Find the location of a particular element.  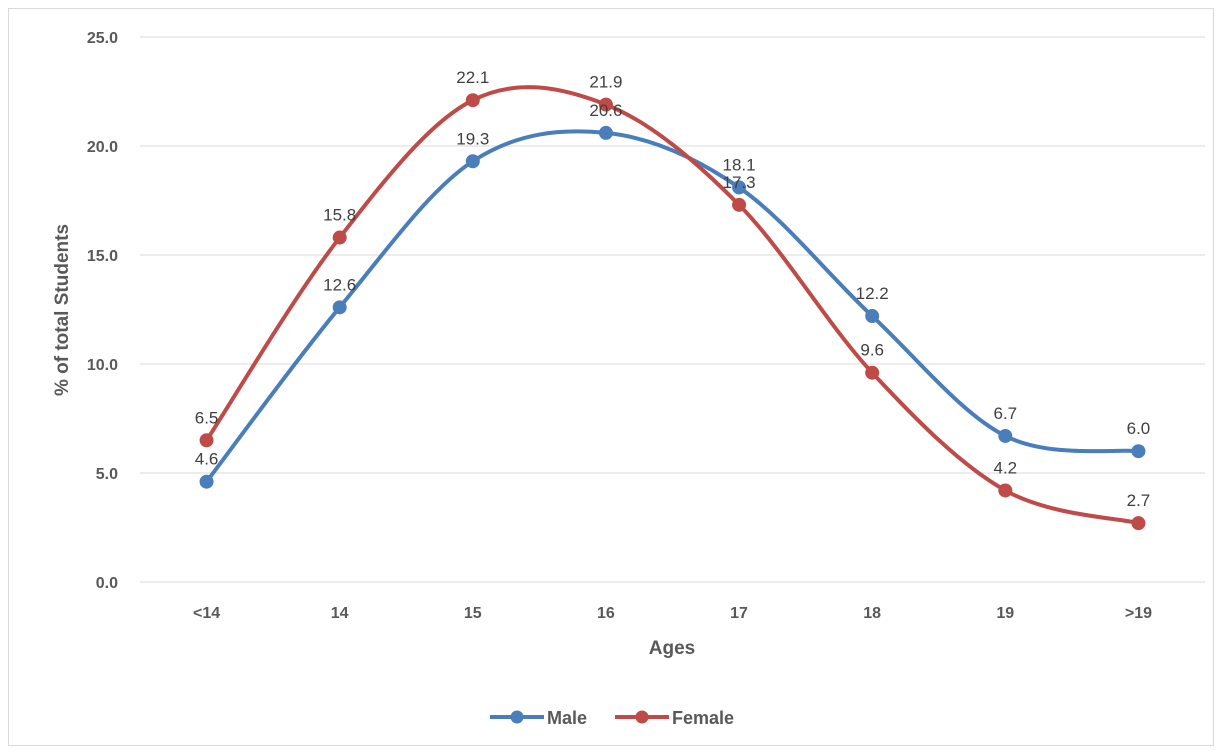

y-tick-label: 5.0 is located at coordinates (107, 474).